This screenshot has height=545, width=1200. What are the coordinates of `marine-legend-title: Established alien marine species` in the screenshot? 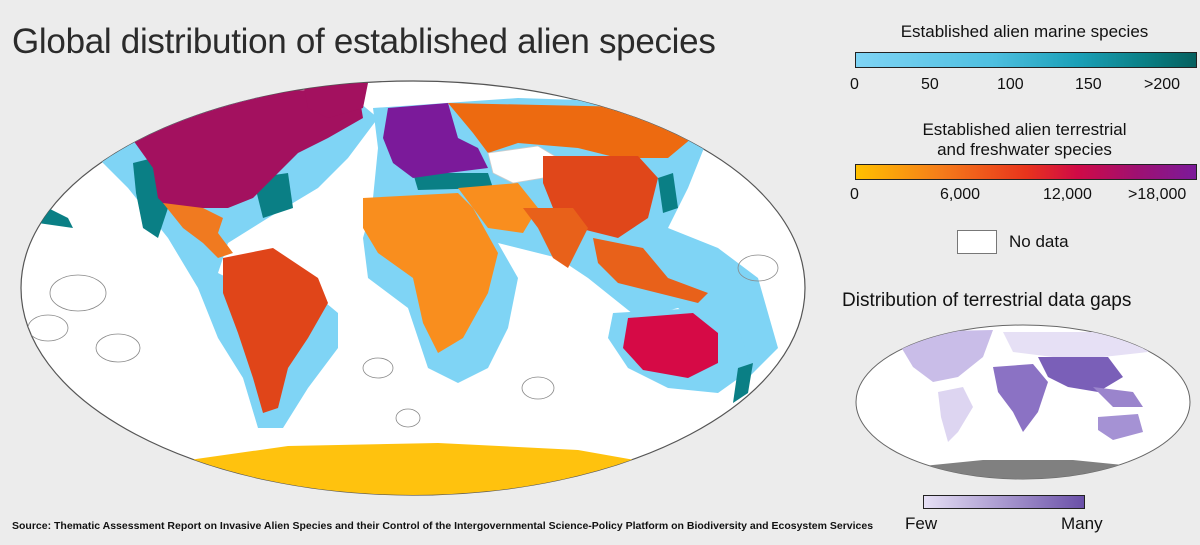 It's located at (1024, 31).